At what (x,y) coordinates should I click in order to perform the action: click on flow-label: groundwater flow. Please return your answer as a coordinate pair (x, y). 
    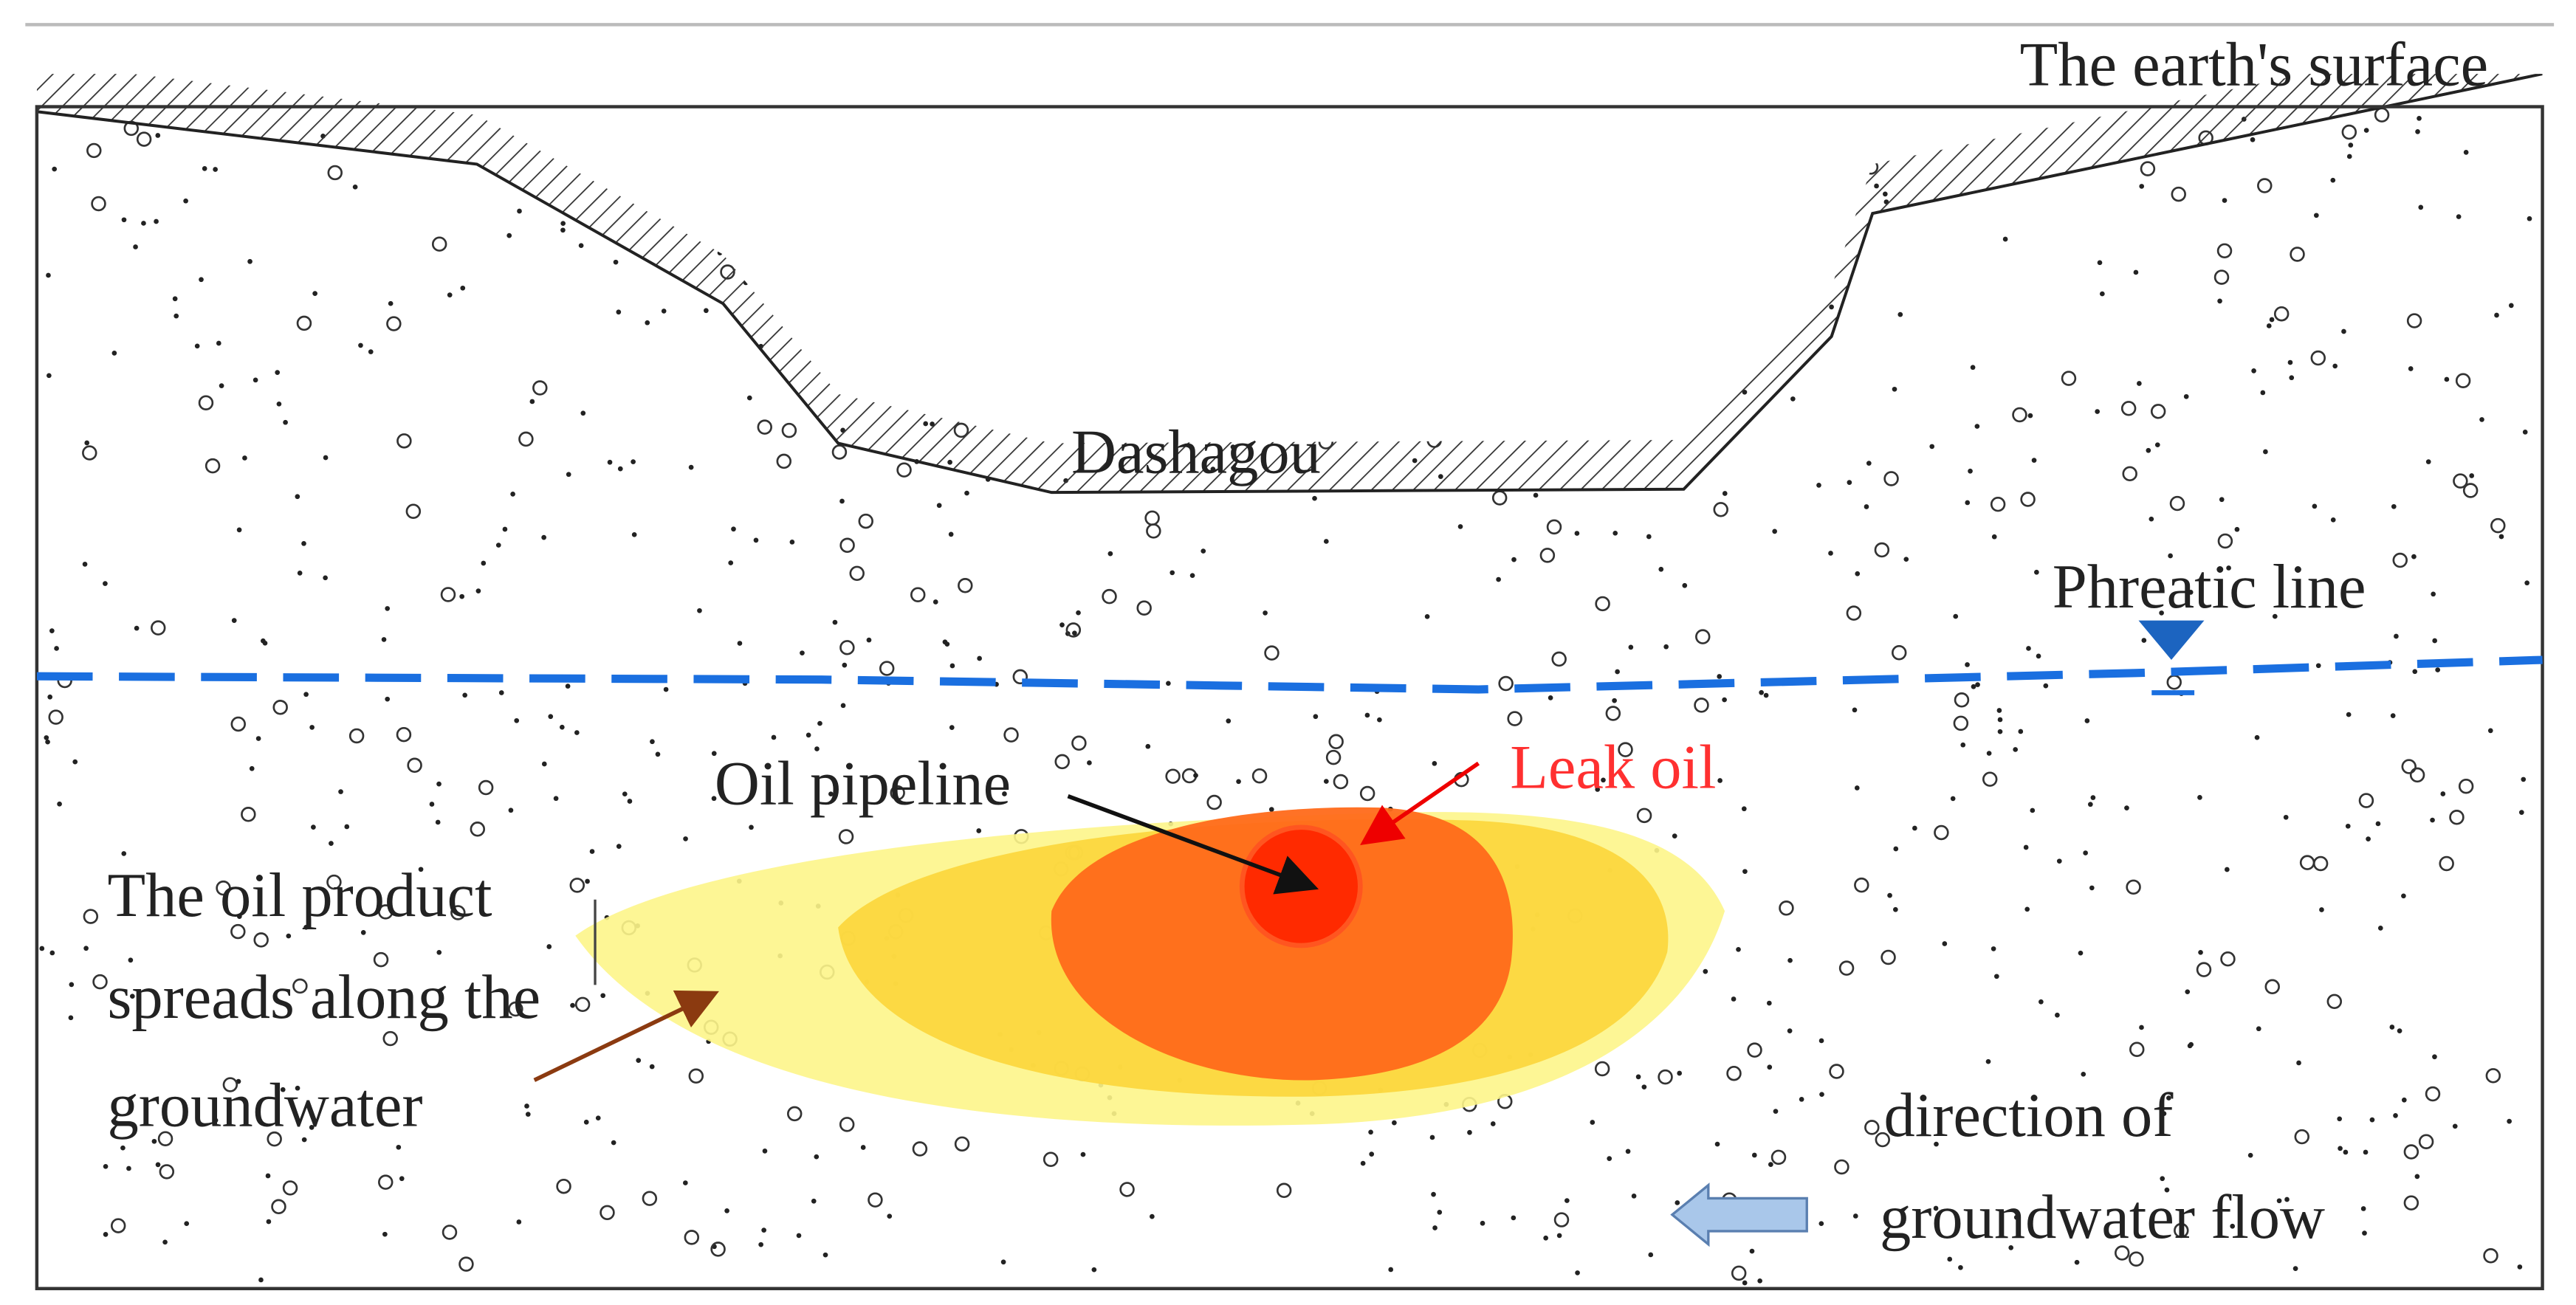
    Looking at the image, I should click on (2102, 1217).